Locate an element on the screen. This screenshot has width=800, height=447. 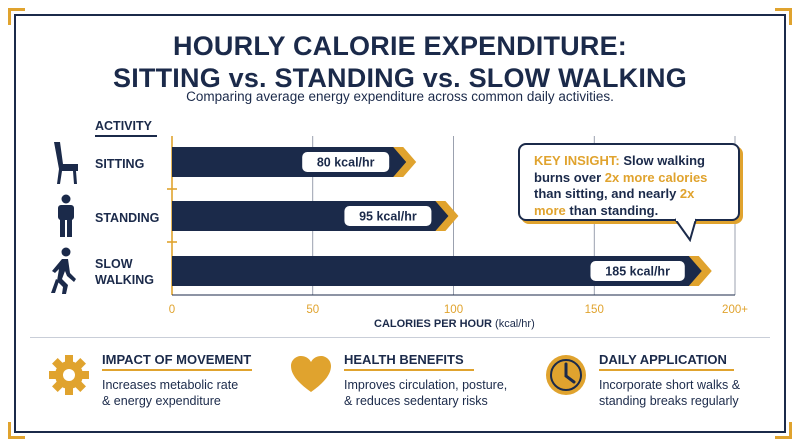
x-tick-label: 100 is located at coordinates (453, 310).